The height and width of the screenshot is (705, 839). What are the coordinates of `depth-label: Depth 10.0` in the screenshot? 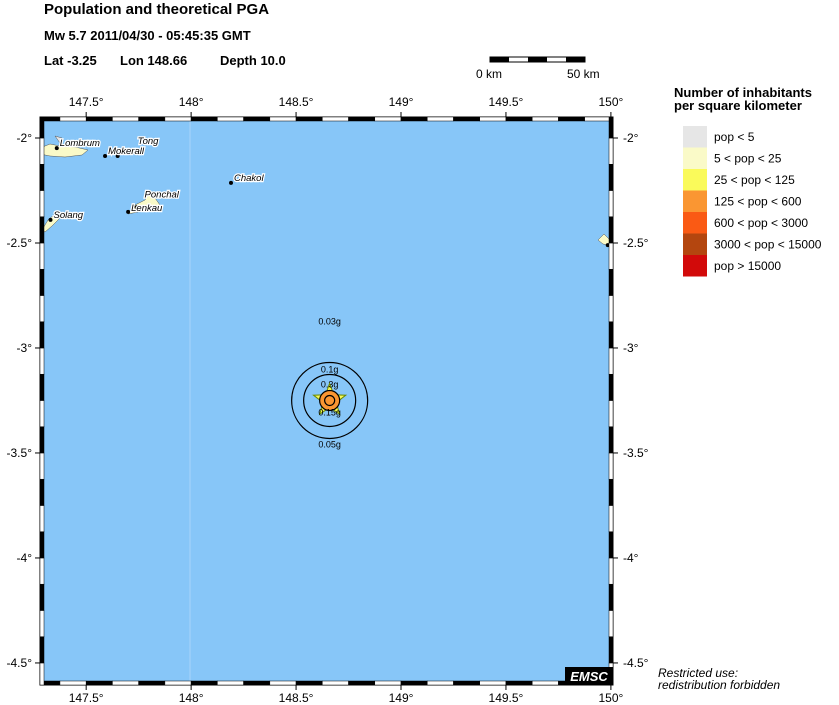 It's located at (253, 60).